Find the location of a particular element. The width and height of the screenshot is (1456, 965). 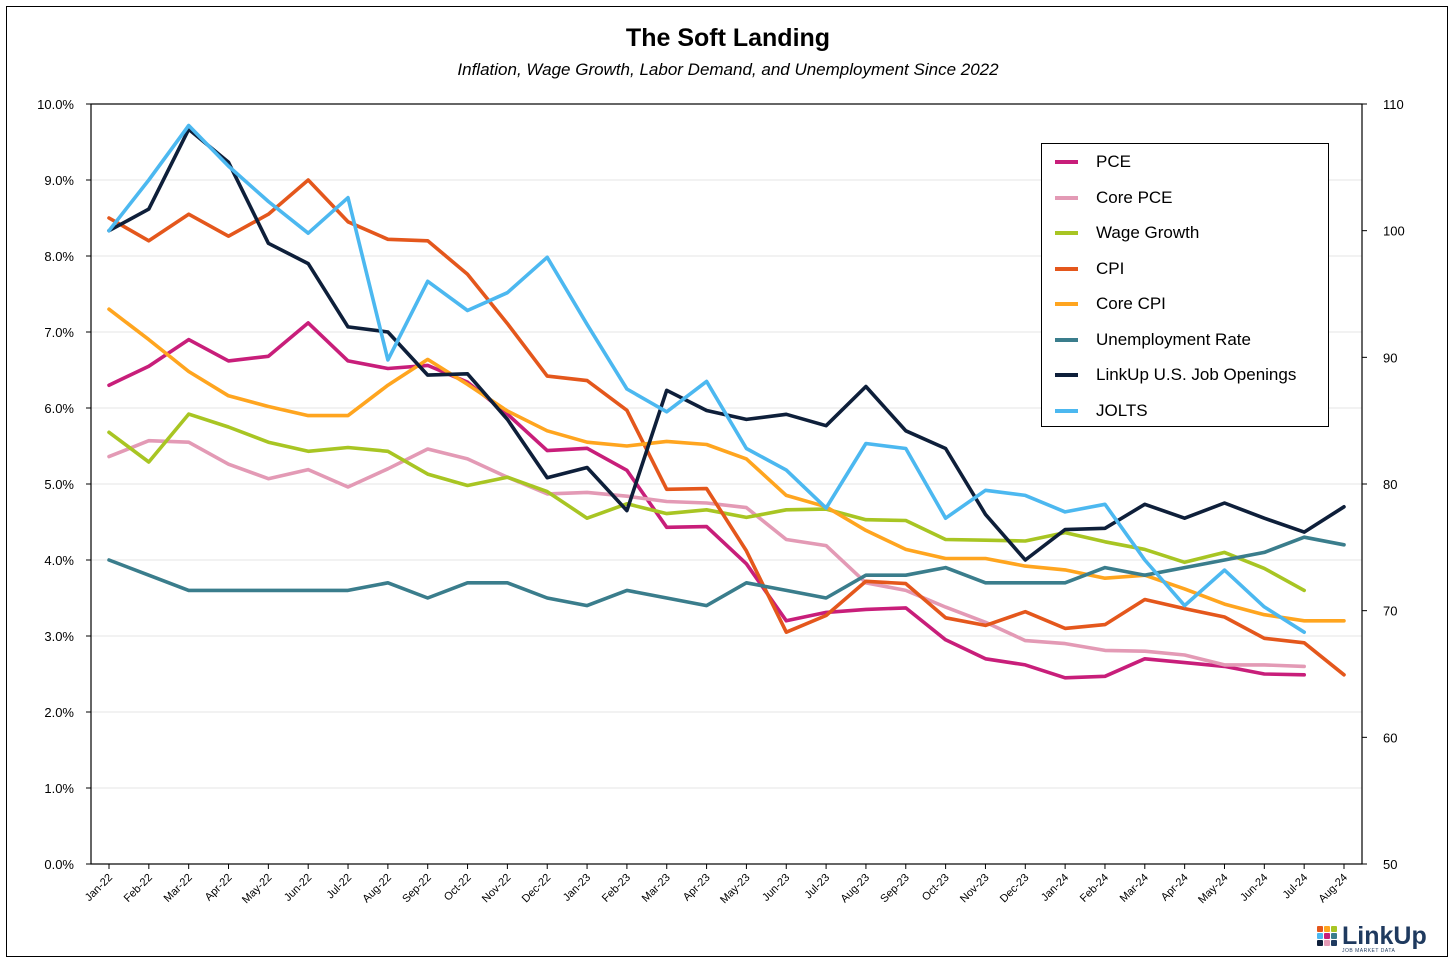

legend-label: LinkUp U.S. Job Openings is located at coordinates (1196, 374).